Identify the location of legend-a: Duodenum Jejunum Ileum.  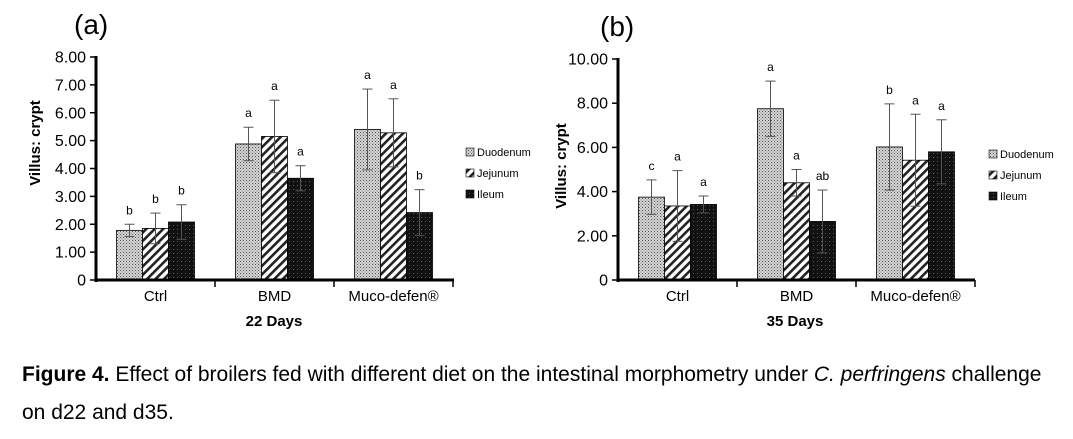
(498, 174).